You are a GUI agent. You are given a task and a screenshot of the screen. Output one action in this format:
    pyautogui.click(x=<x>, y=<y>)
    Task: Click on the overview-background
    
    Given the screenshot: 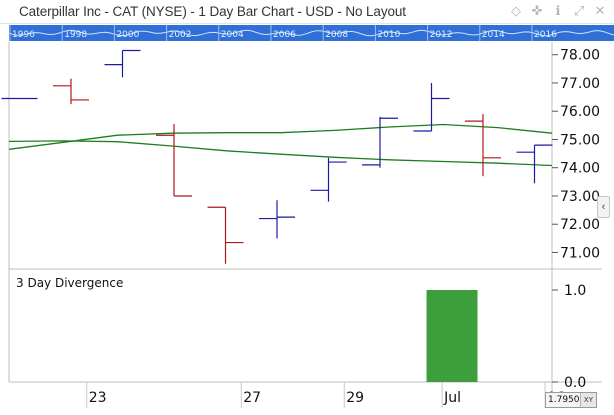 What is the action you would take?
    pyautogui.click(x=311, y=33)
    